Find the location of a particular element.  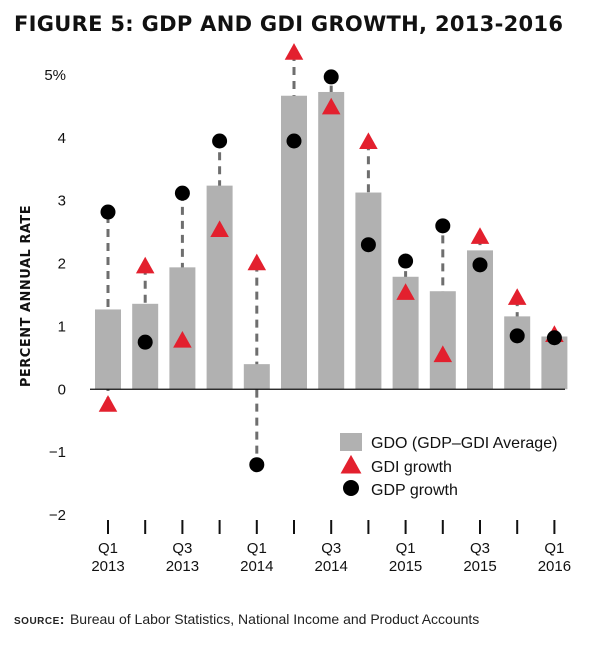

x-tick-label: 2016 is located at coordinates (554, 566).